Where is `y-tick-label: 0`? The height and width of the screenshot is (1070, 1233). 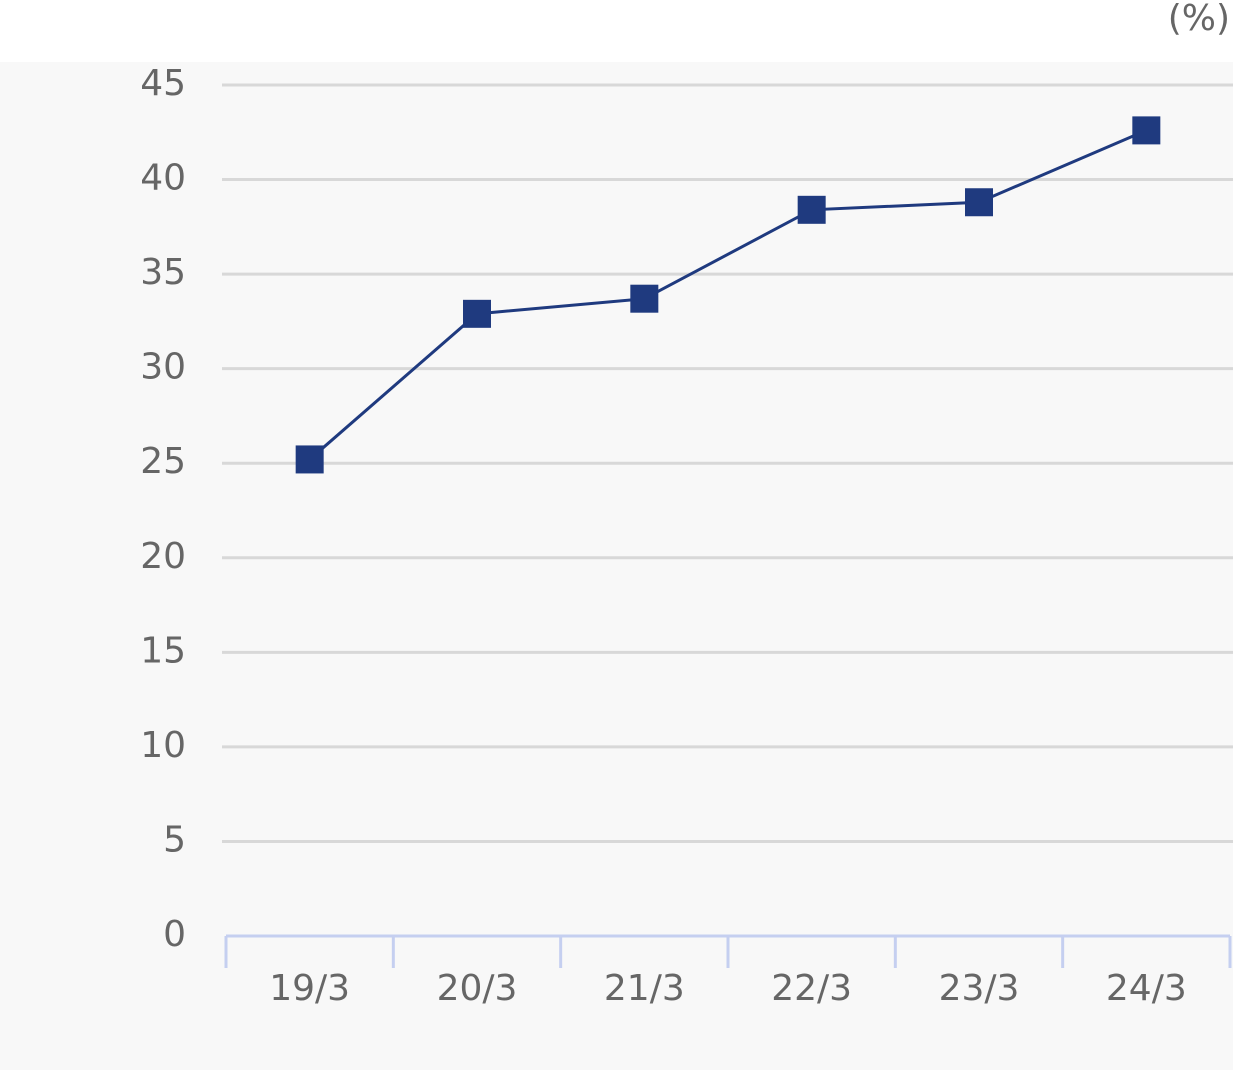 y-tick-label: 0 is located at coordinates (174, 934).